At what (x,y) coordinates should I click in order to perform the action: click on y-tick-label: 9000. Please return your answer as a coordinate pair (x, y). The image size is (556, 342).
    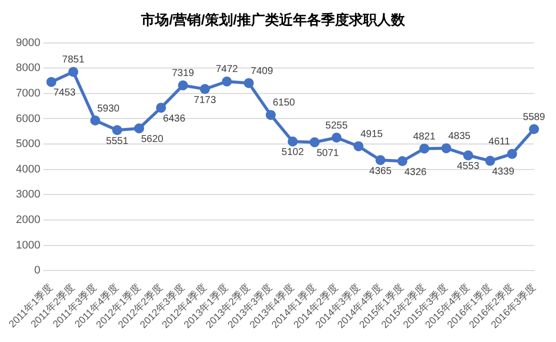
    Looking at the image, I should click on (28, 42).